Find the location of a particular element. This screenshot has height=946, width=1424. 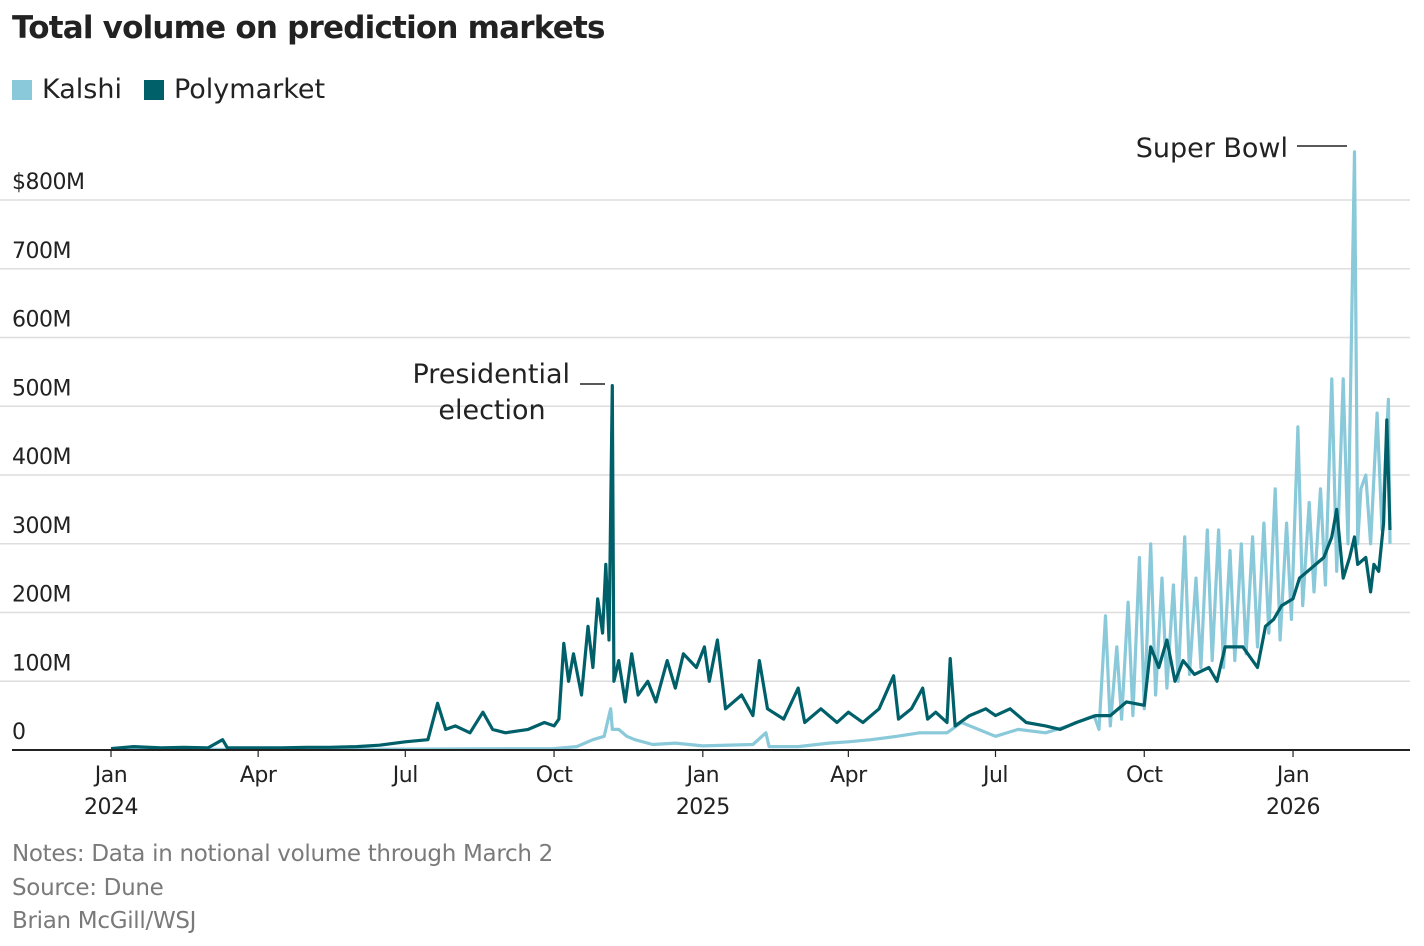

legend-swatch-kalshi is located at coordinates (22, 89).